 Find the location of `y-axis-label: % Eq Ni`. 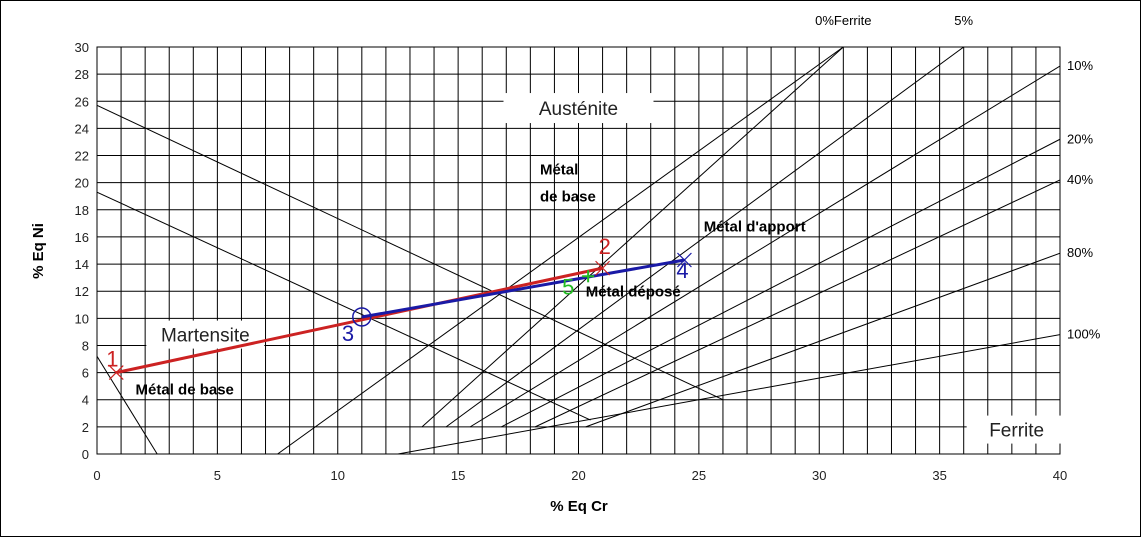

y-axis-label: % Eq Ni is located at coordinates (38, 251).